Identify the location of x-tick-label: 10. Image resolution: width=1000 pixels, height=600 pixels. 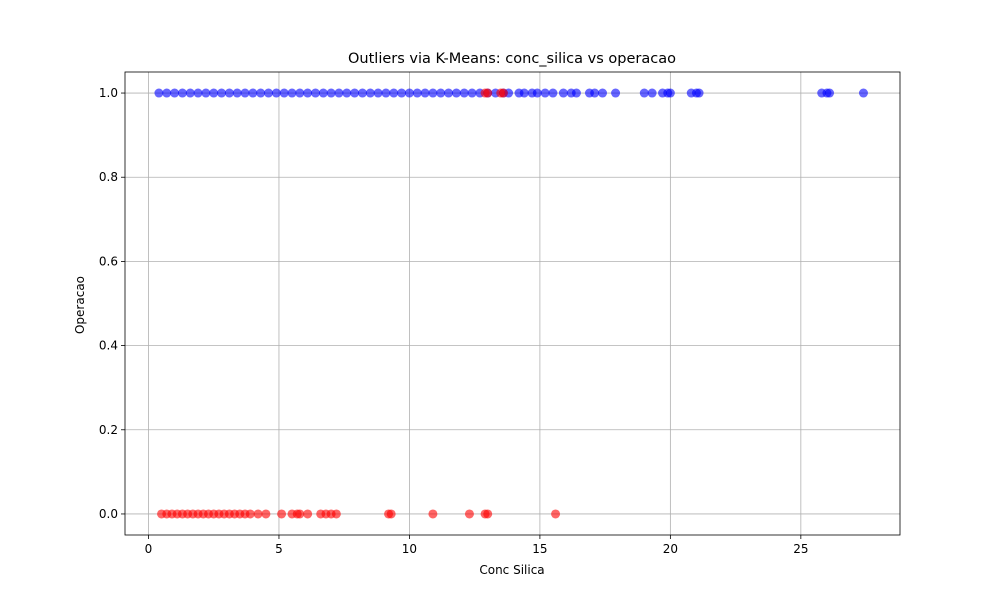
(409, 549).